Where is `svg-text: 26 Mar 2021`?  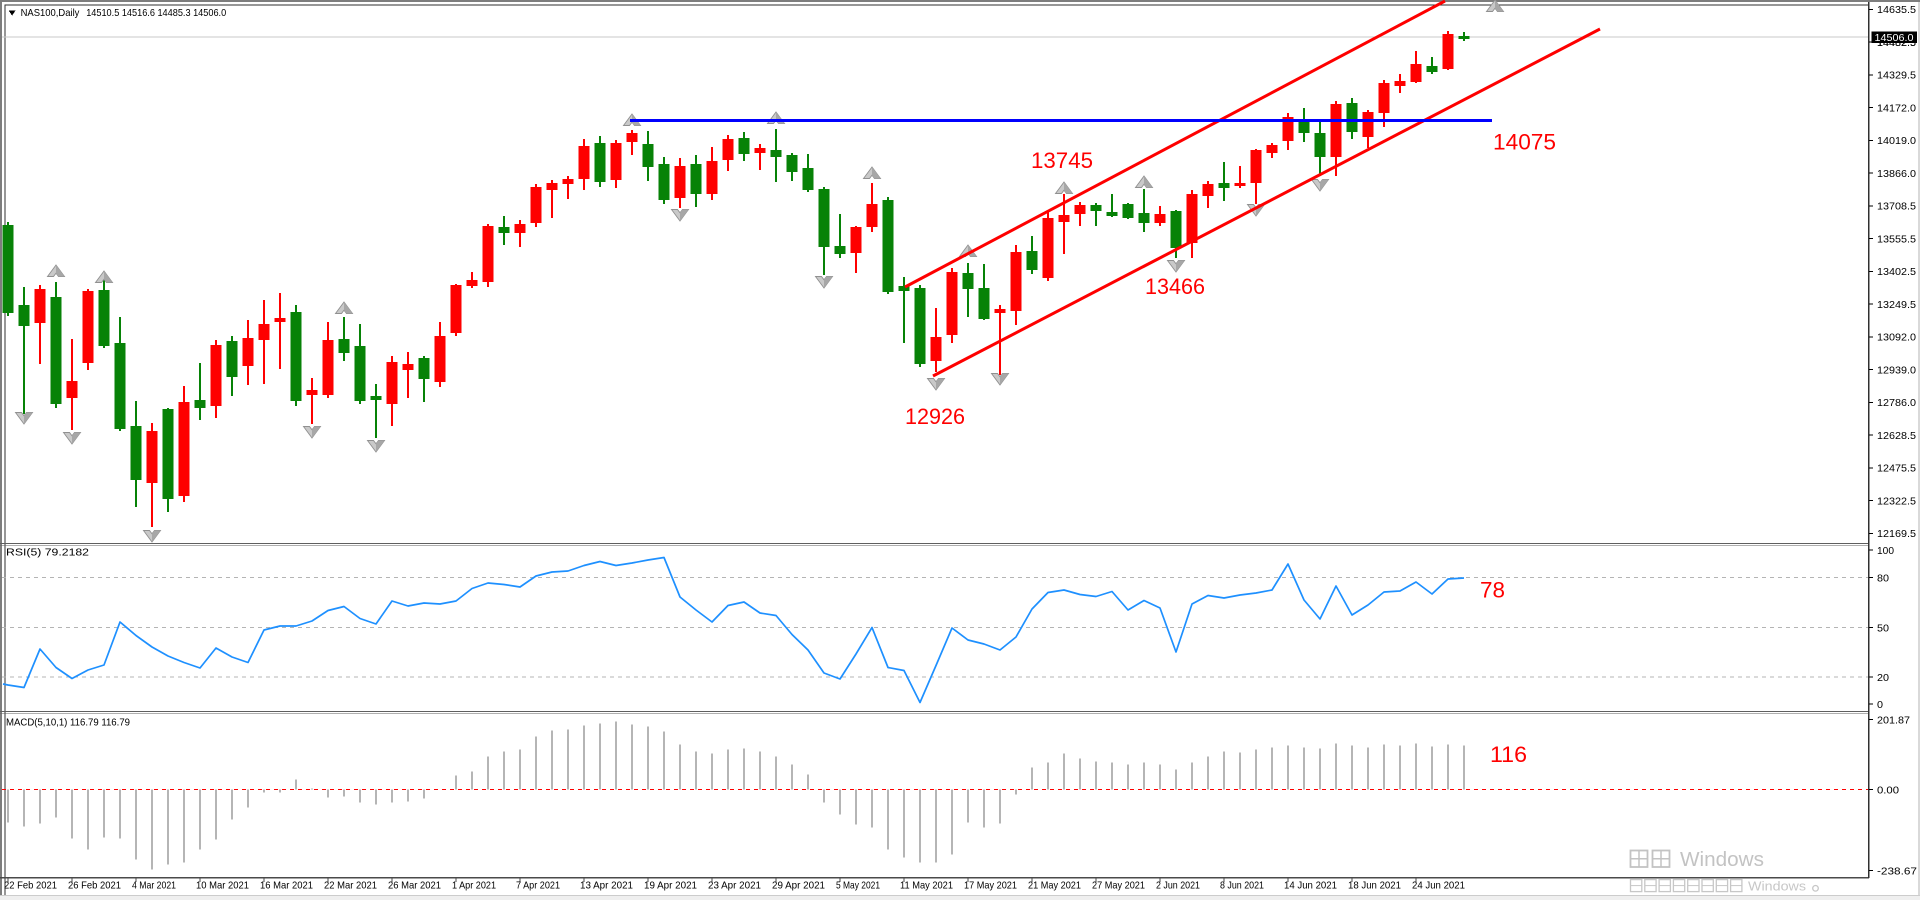
svg-text: 26 Mar 2021 is located at coordinates (414, 886).